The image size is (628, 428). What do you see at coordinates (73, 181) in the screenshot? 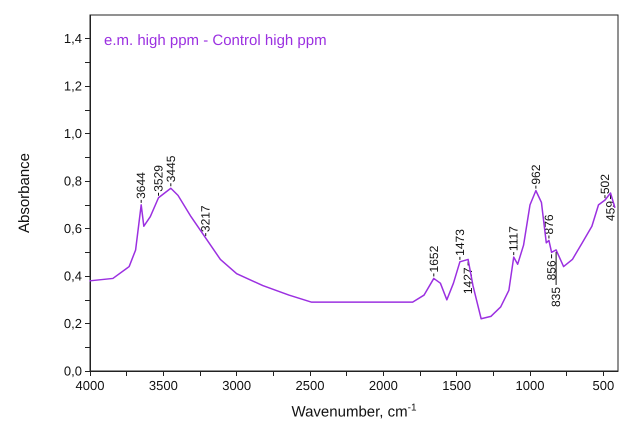
I see `y-tick-label: 0,8` at bounding box center [73, 181].